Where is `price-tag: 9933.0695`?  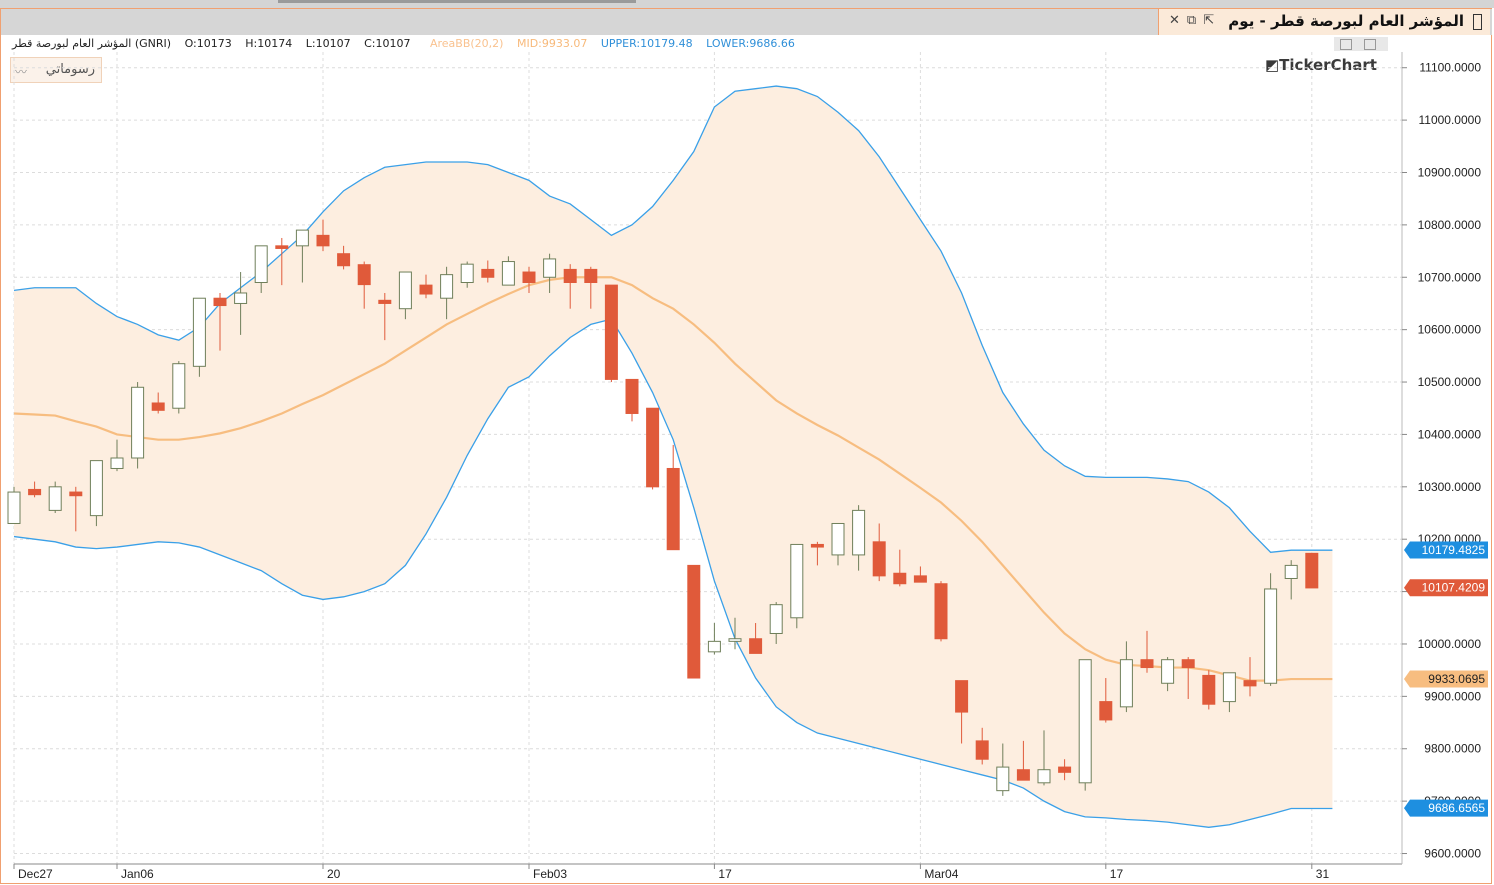 price-tag: 9933.0695 is located at coordinates (1446, 679).